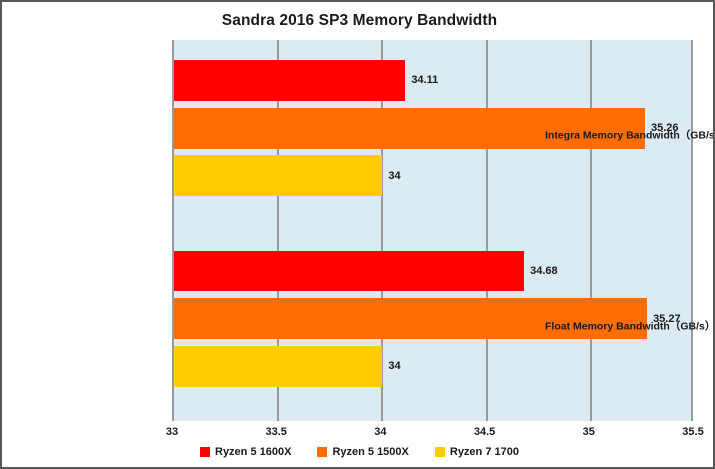  What do you see at coordinates (664, 128) in the screenshot?
I see `bar-value-label: 35.26` at bounding box center [664, 128].